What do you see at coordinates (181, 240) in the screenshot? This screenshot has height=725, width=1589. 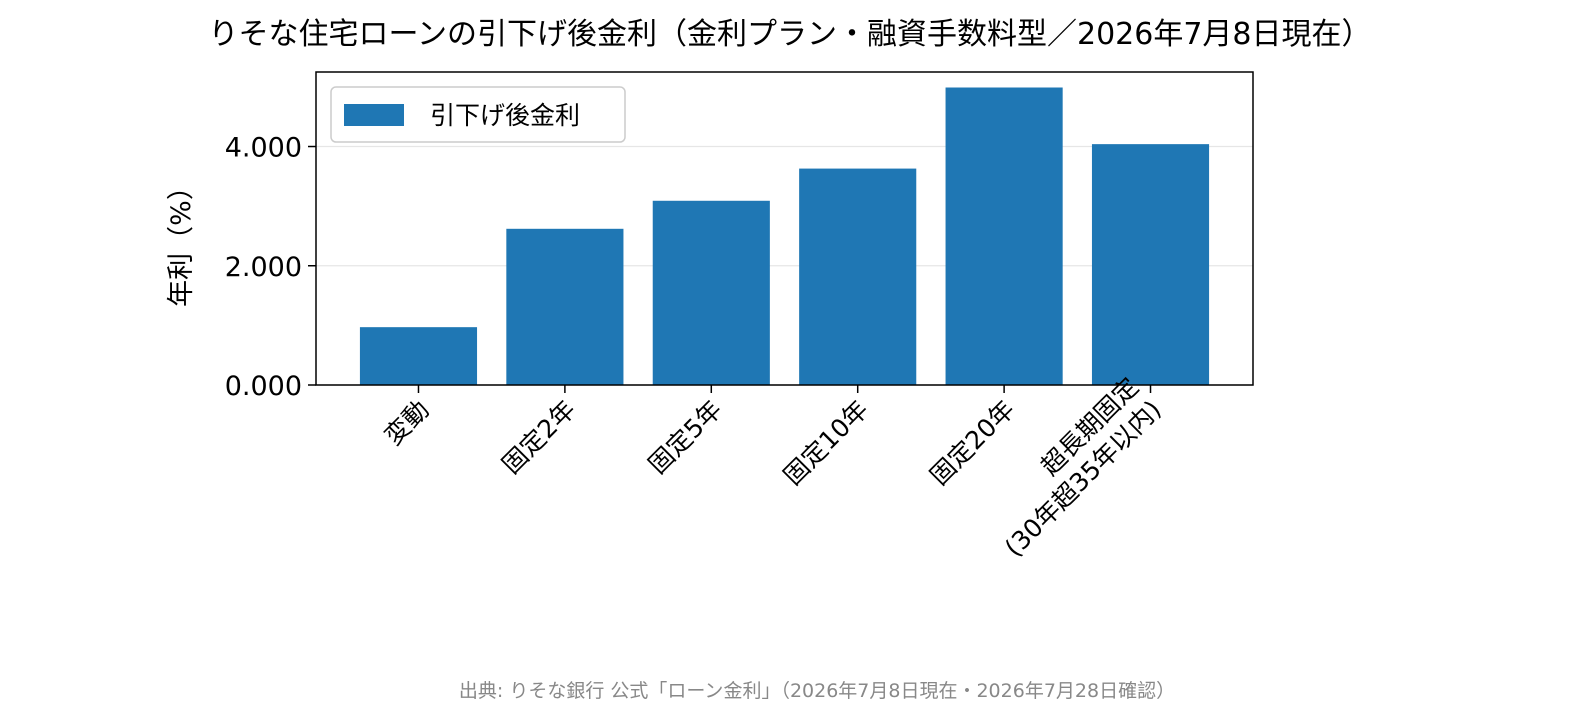 I see `y-axis-label: 年利（%）` at bounding box center [181, 240].